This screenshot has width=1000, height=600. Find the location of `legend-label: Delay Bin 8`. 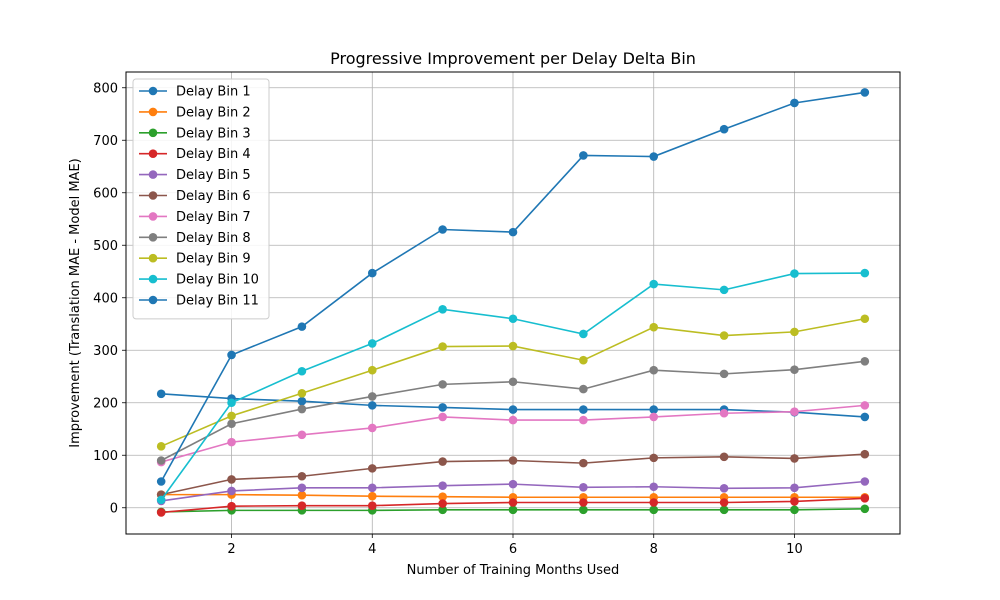

legend-label: Delay Bin 8 is located at coordinates (213, 238).